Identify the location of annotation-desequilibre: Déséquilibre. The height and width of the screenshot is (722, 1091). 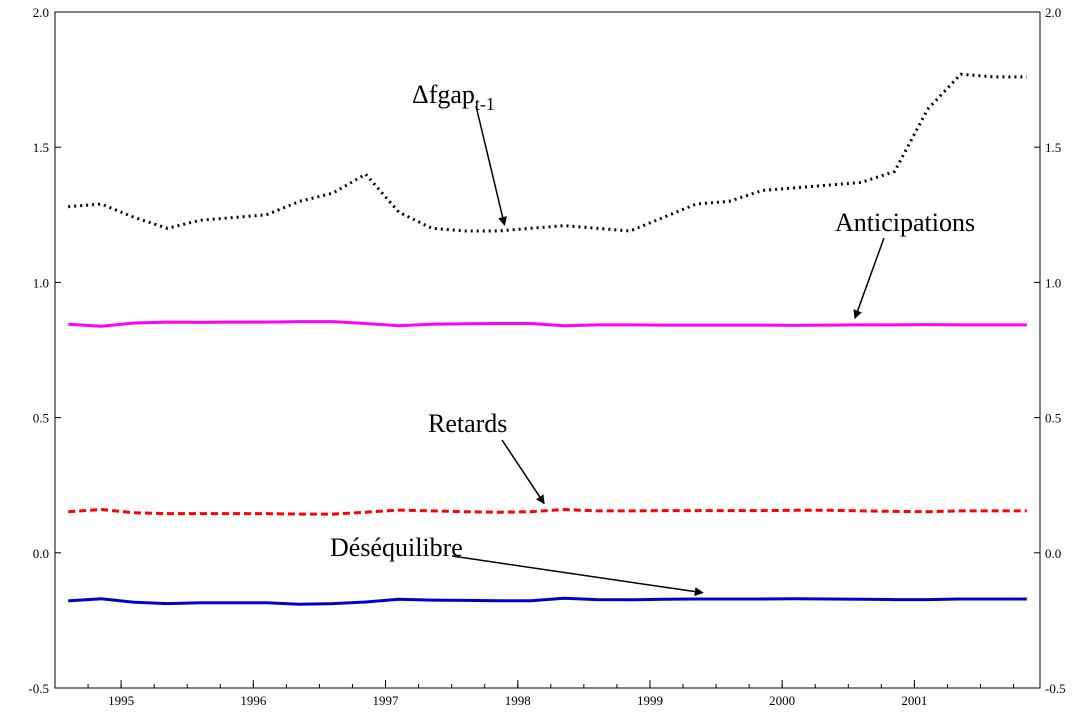
(396, 547).